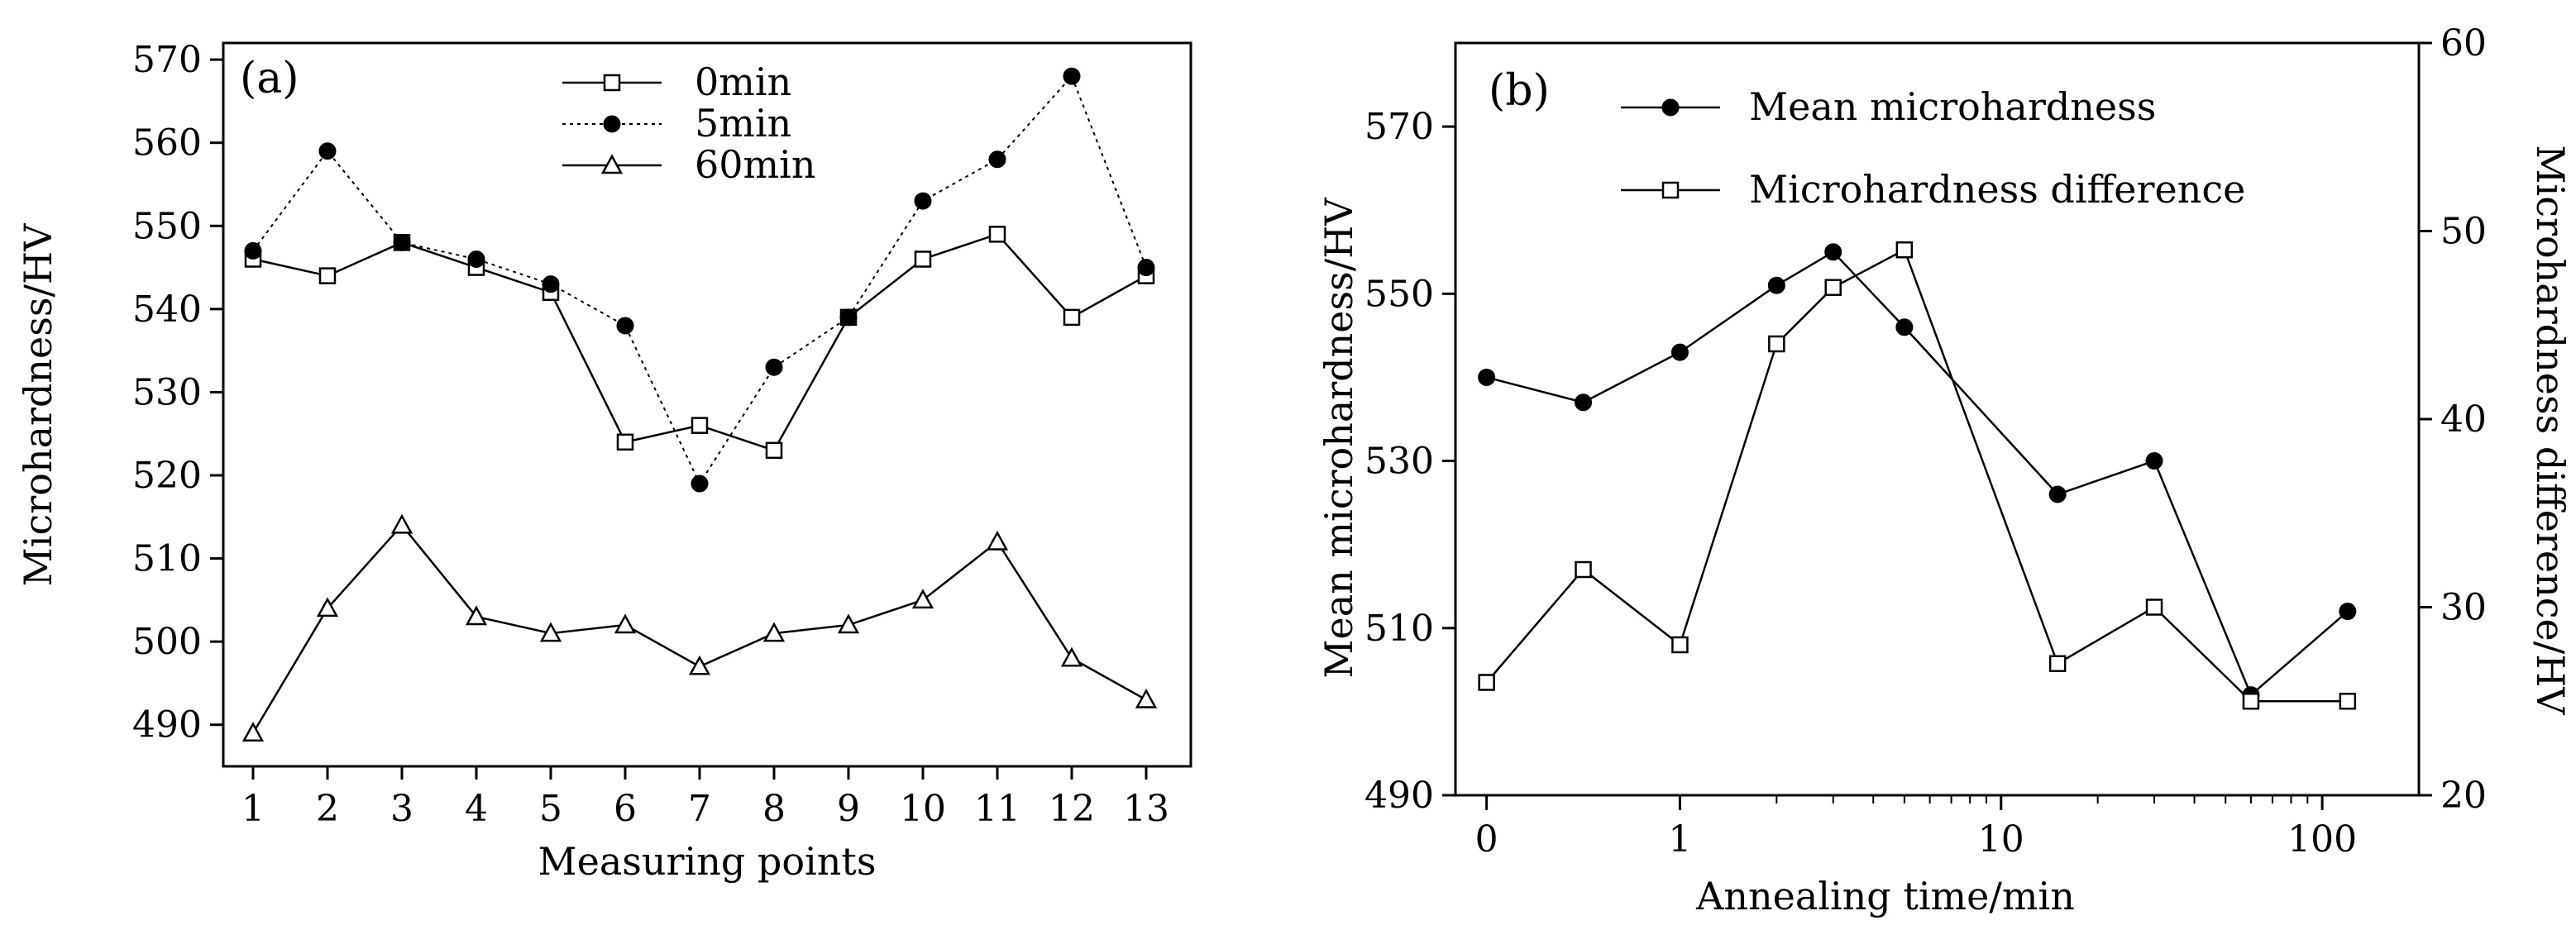 This screenshot has height=930, width=2576. Describe the element at coordinates (2463, 43) in the screenshot. I see `b-yr-tick-label: 60` at that location.